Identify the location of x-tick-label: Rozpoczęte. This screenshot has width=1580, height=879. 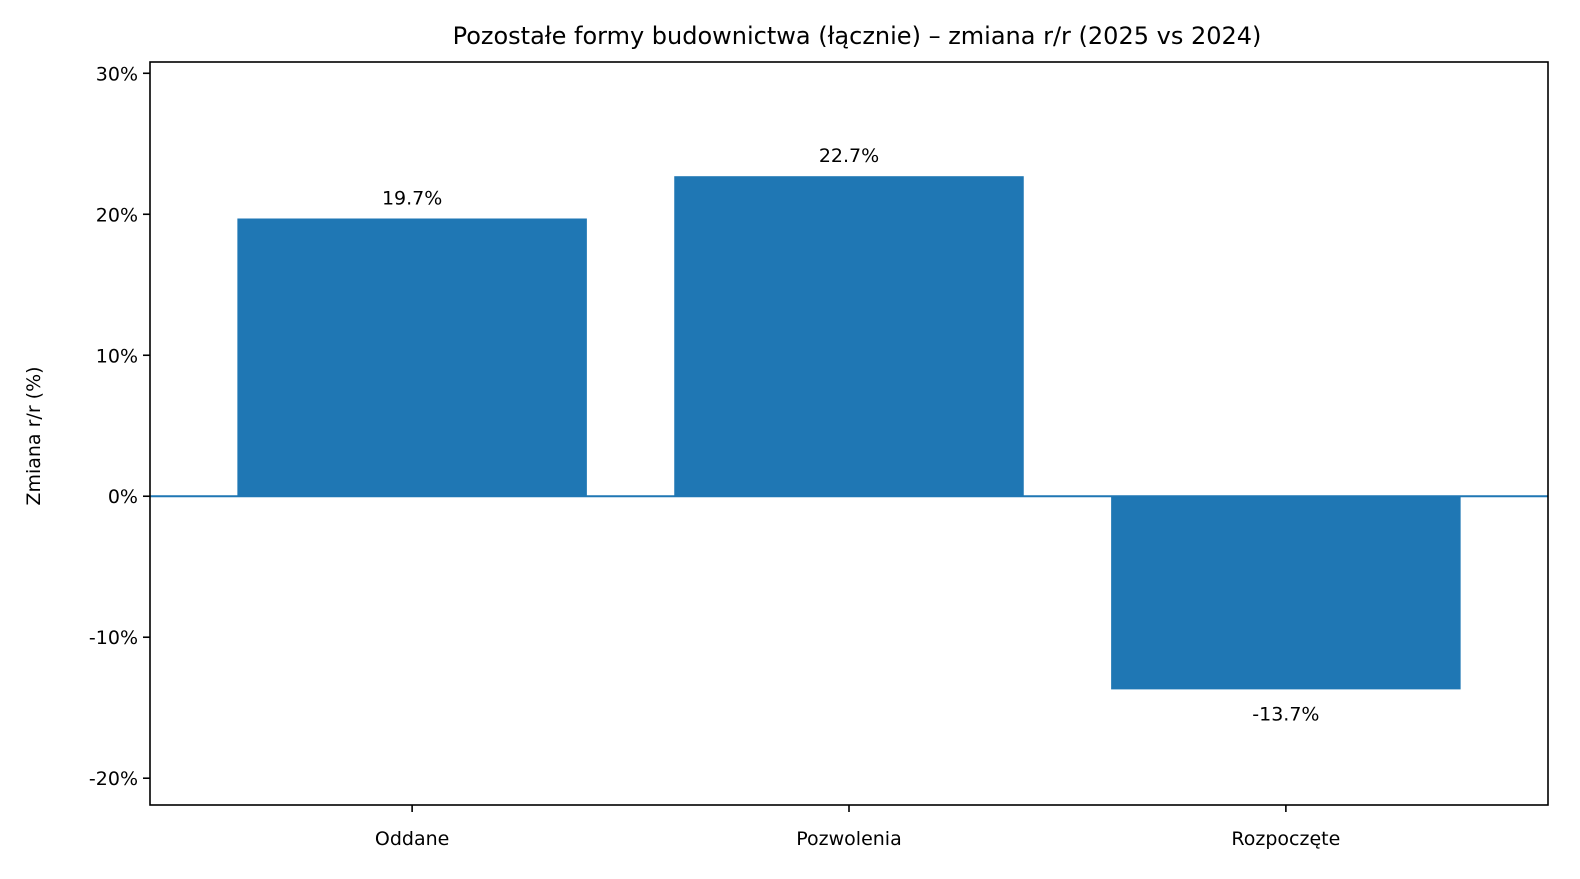
(1285, 839).